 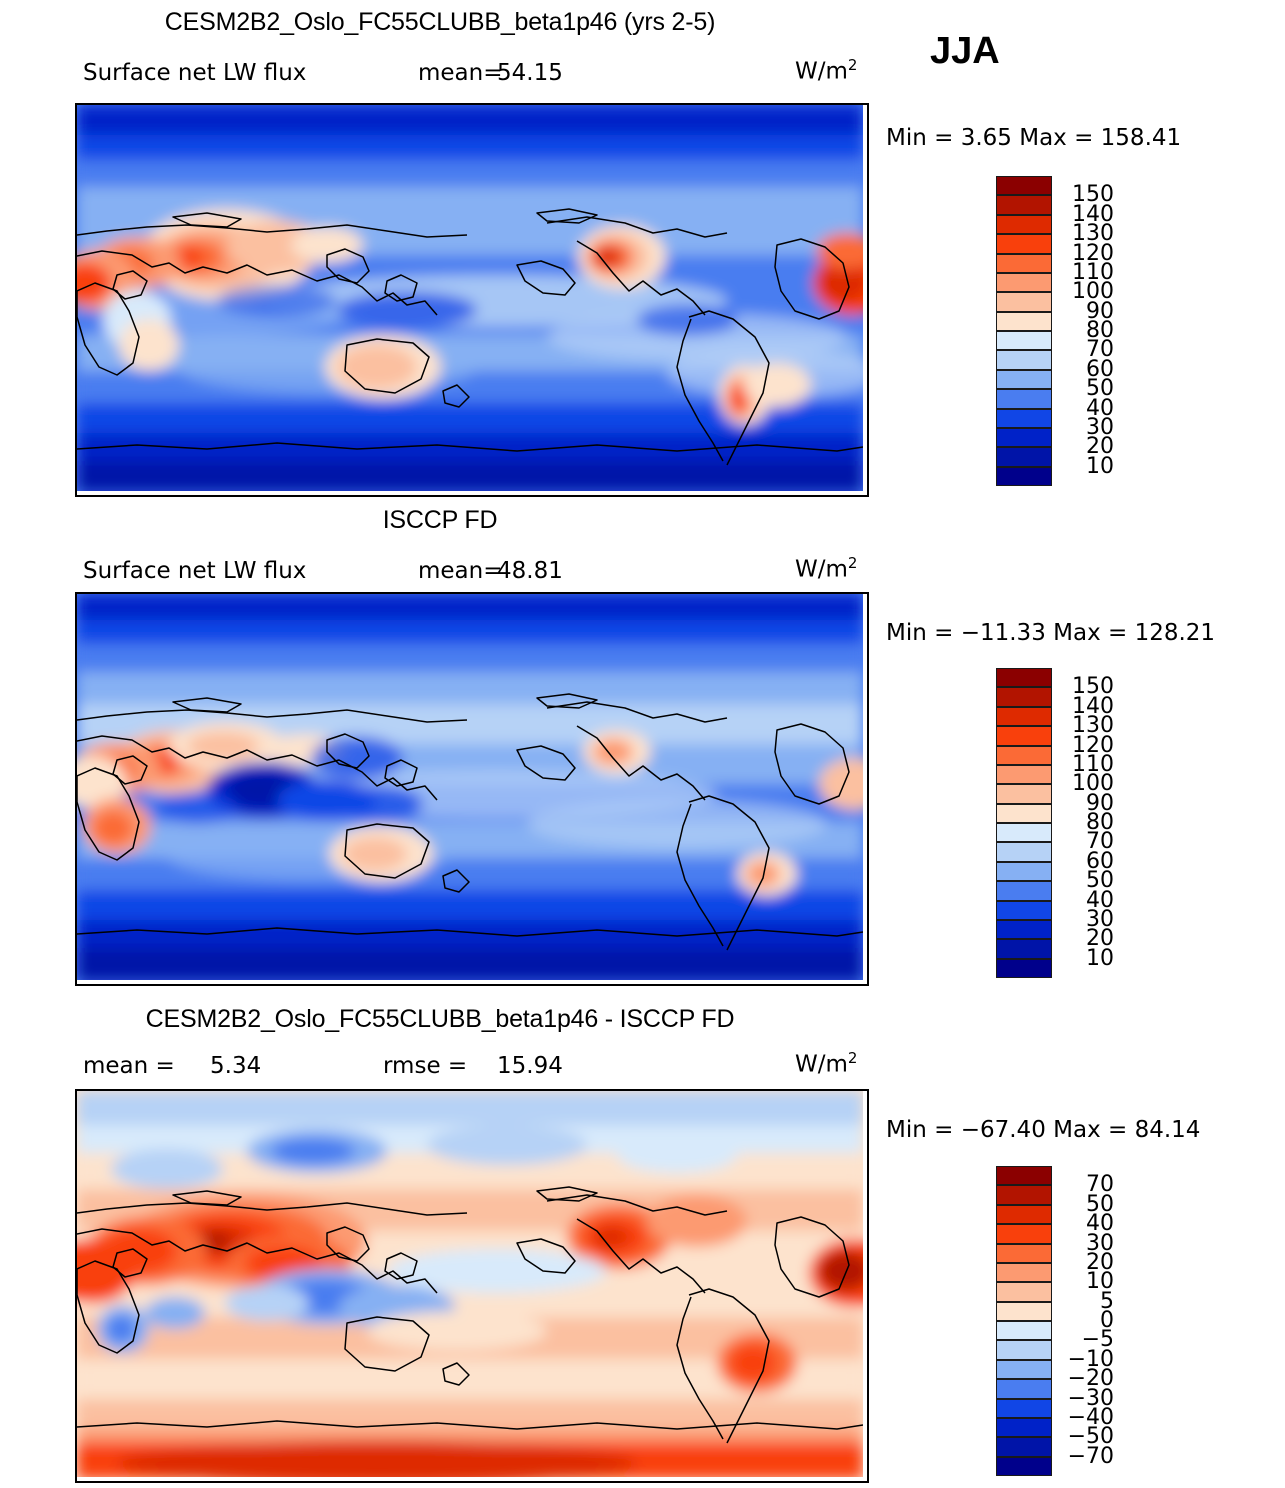 What do you see at coordinates (826, 568) in the screenshot?
I see `panel-obs-units: W/m2` at bounding box center [826, 568].